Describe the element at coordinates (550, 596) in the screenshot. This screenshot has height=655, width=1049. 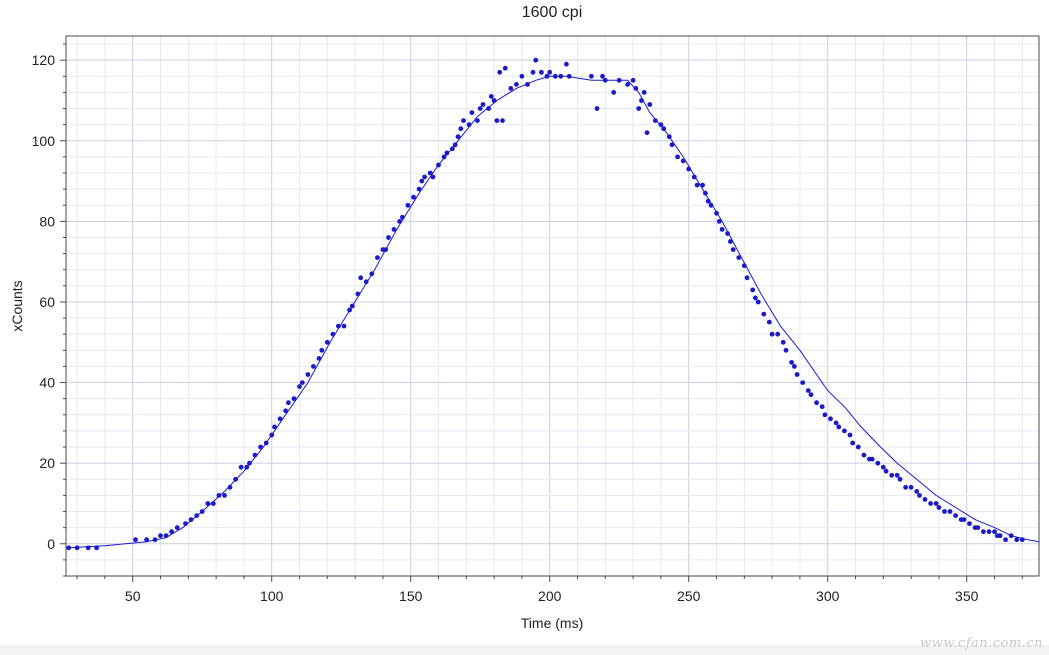
I see `x-tick-label: 200` at that location.